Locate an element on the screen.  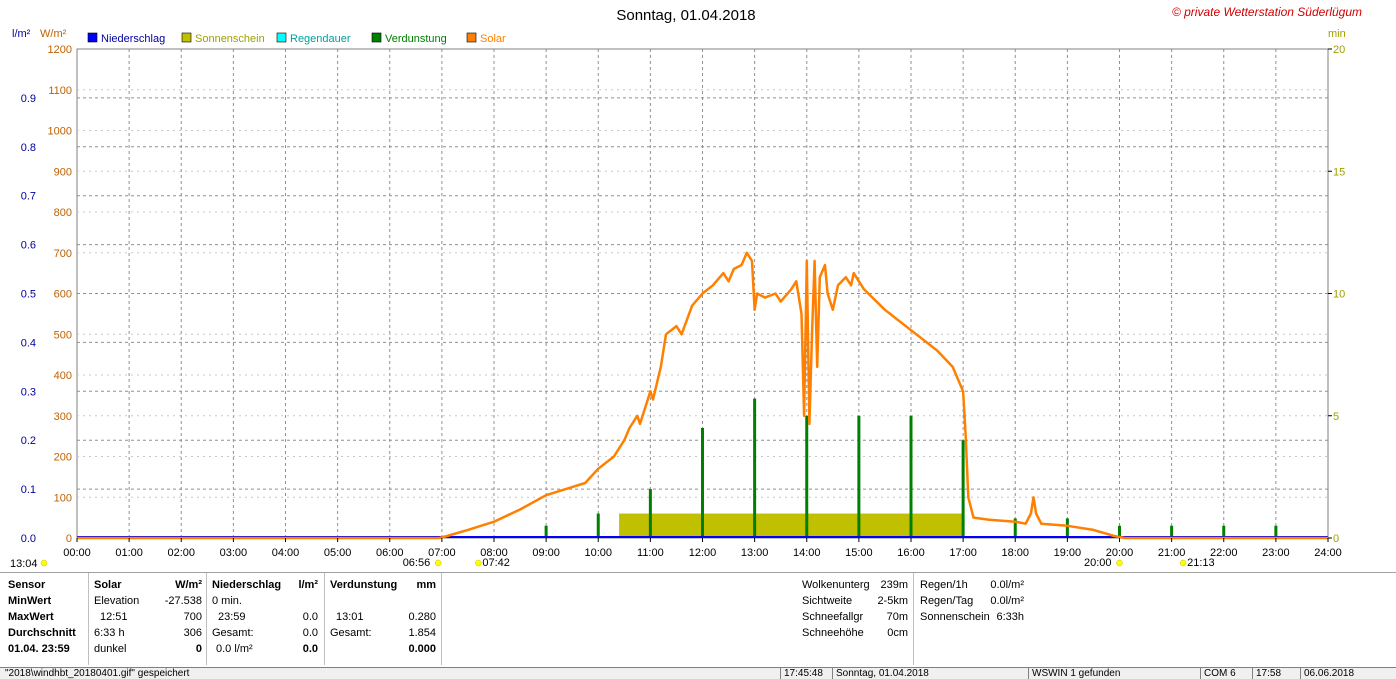
x-tick-label: 23:00 is located at coordinates (1276, 553).